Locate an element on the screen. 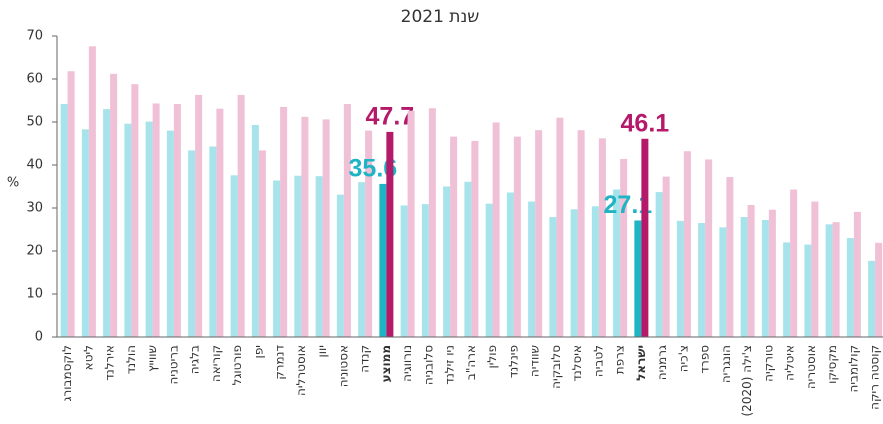 The width and height of the screenshot is (883, 424). x-tick-label: הונגריה is located at coordinates (726, 364).